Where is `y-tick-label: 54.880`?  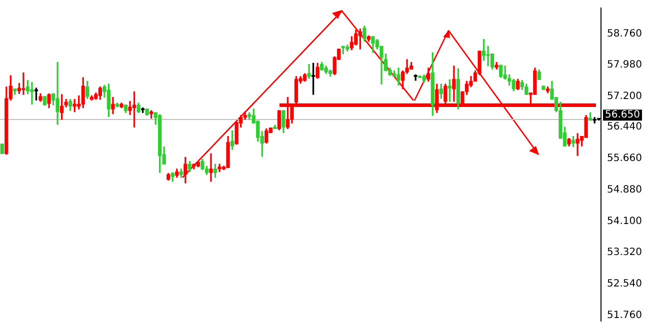
y-tick-label: 54.880 is located at coordinates (624, 190).